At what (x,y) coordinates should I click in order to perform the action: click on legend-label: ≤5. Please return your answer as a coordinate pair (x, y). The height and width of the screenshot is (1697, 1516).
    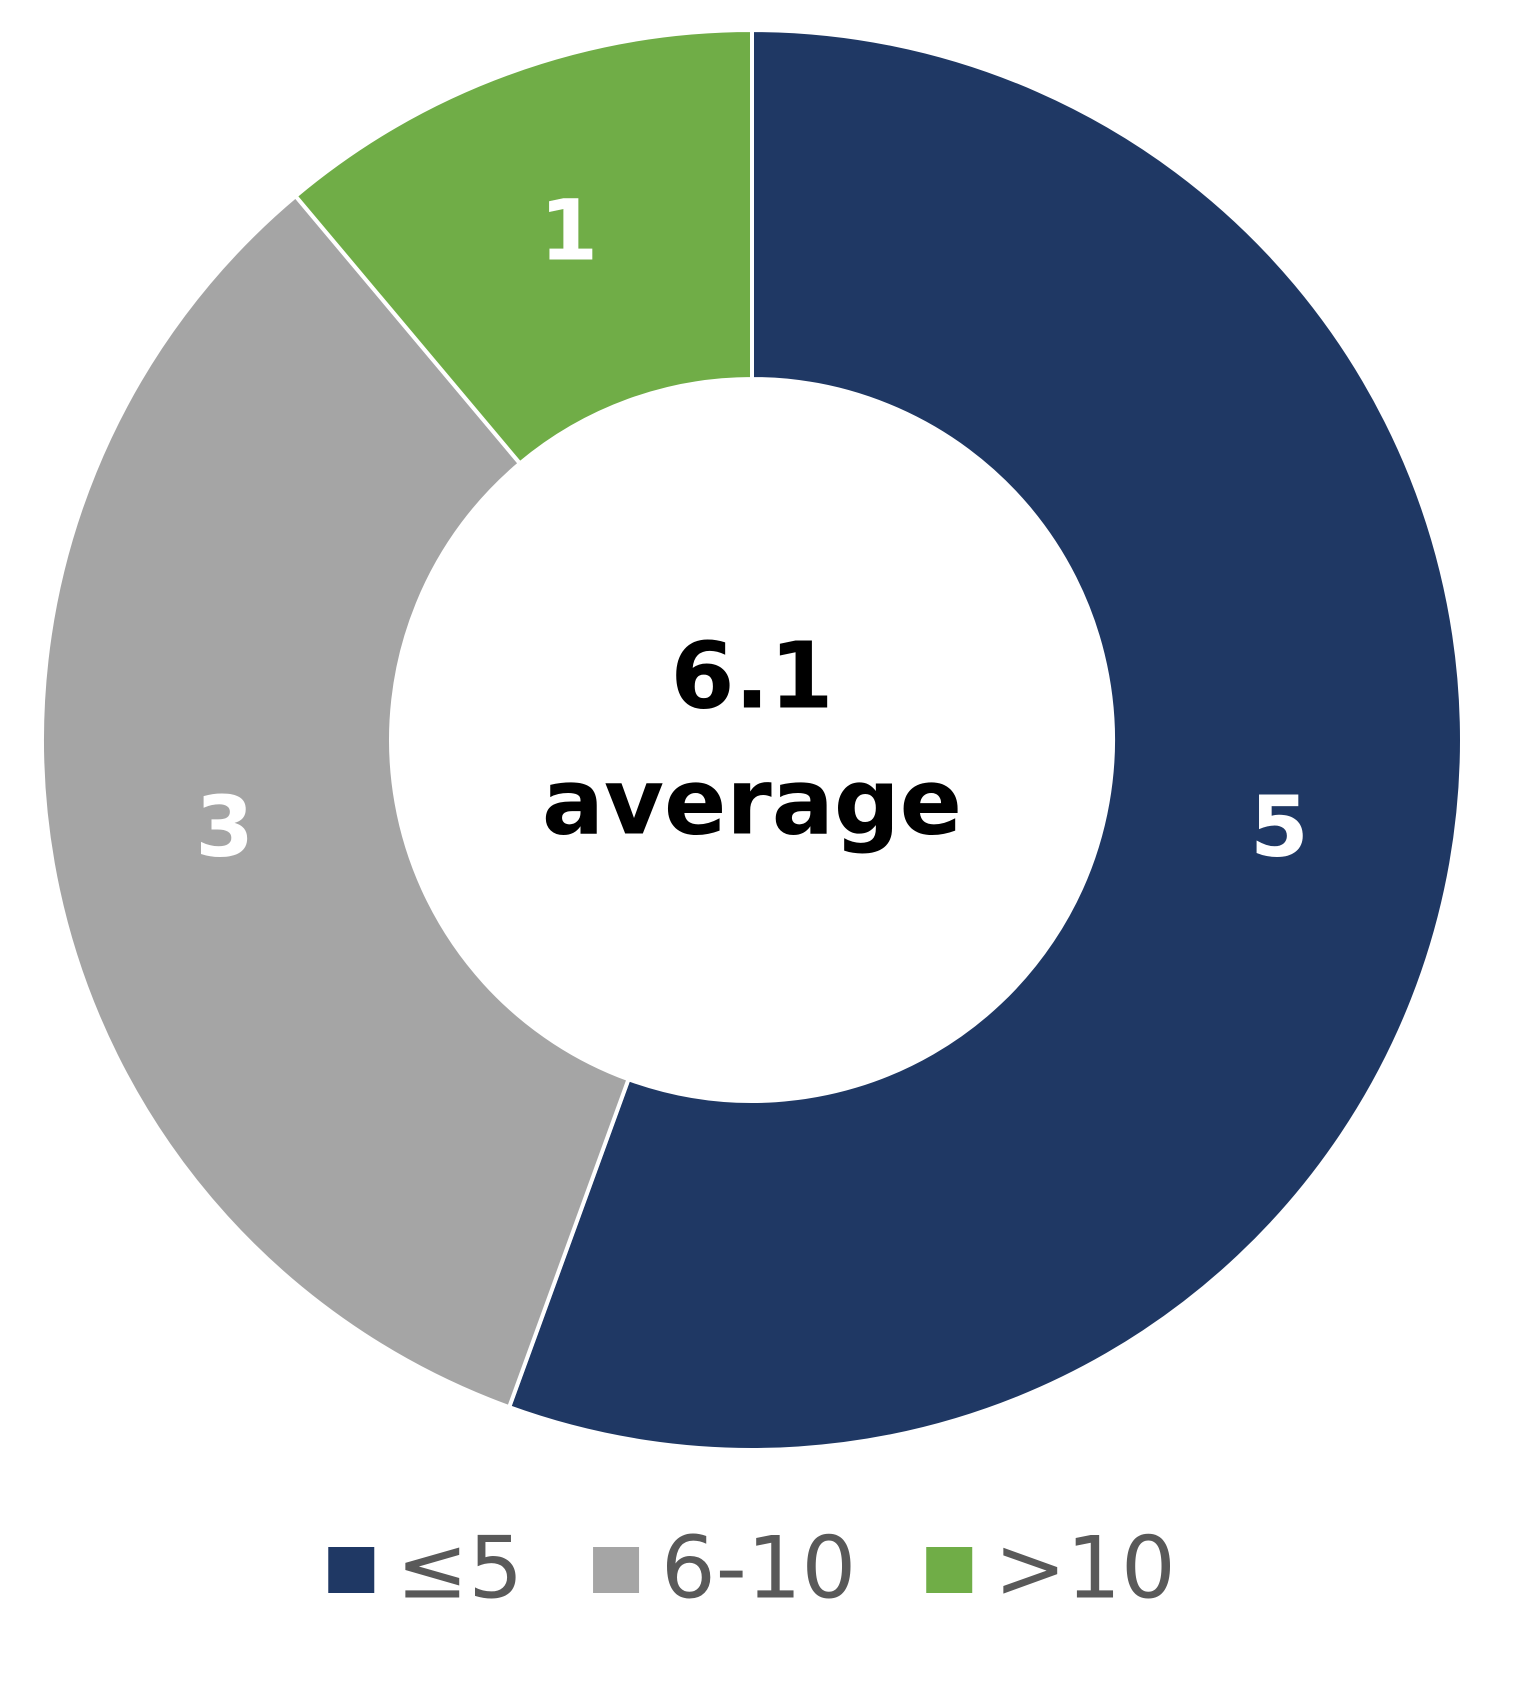
    Looking at the image, I should click on (459, 1568).